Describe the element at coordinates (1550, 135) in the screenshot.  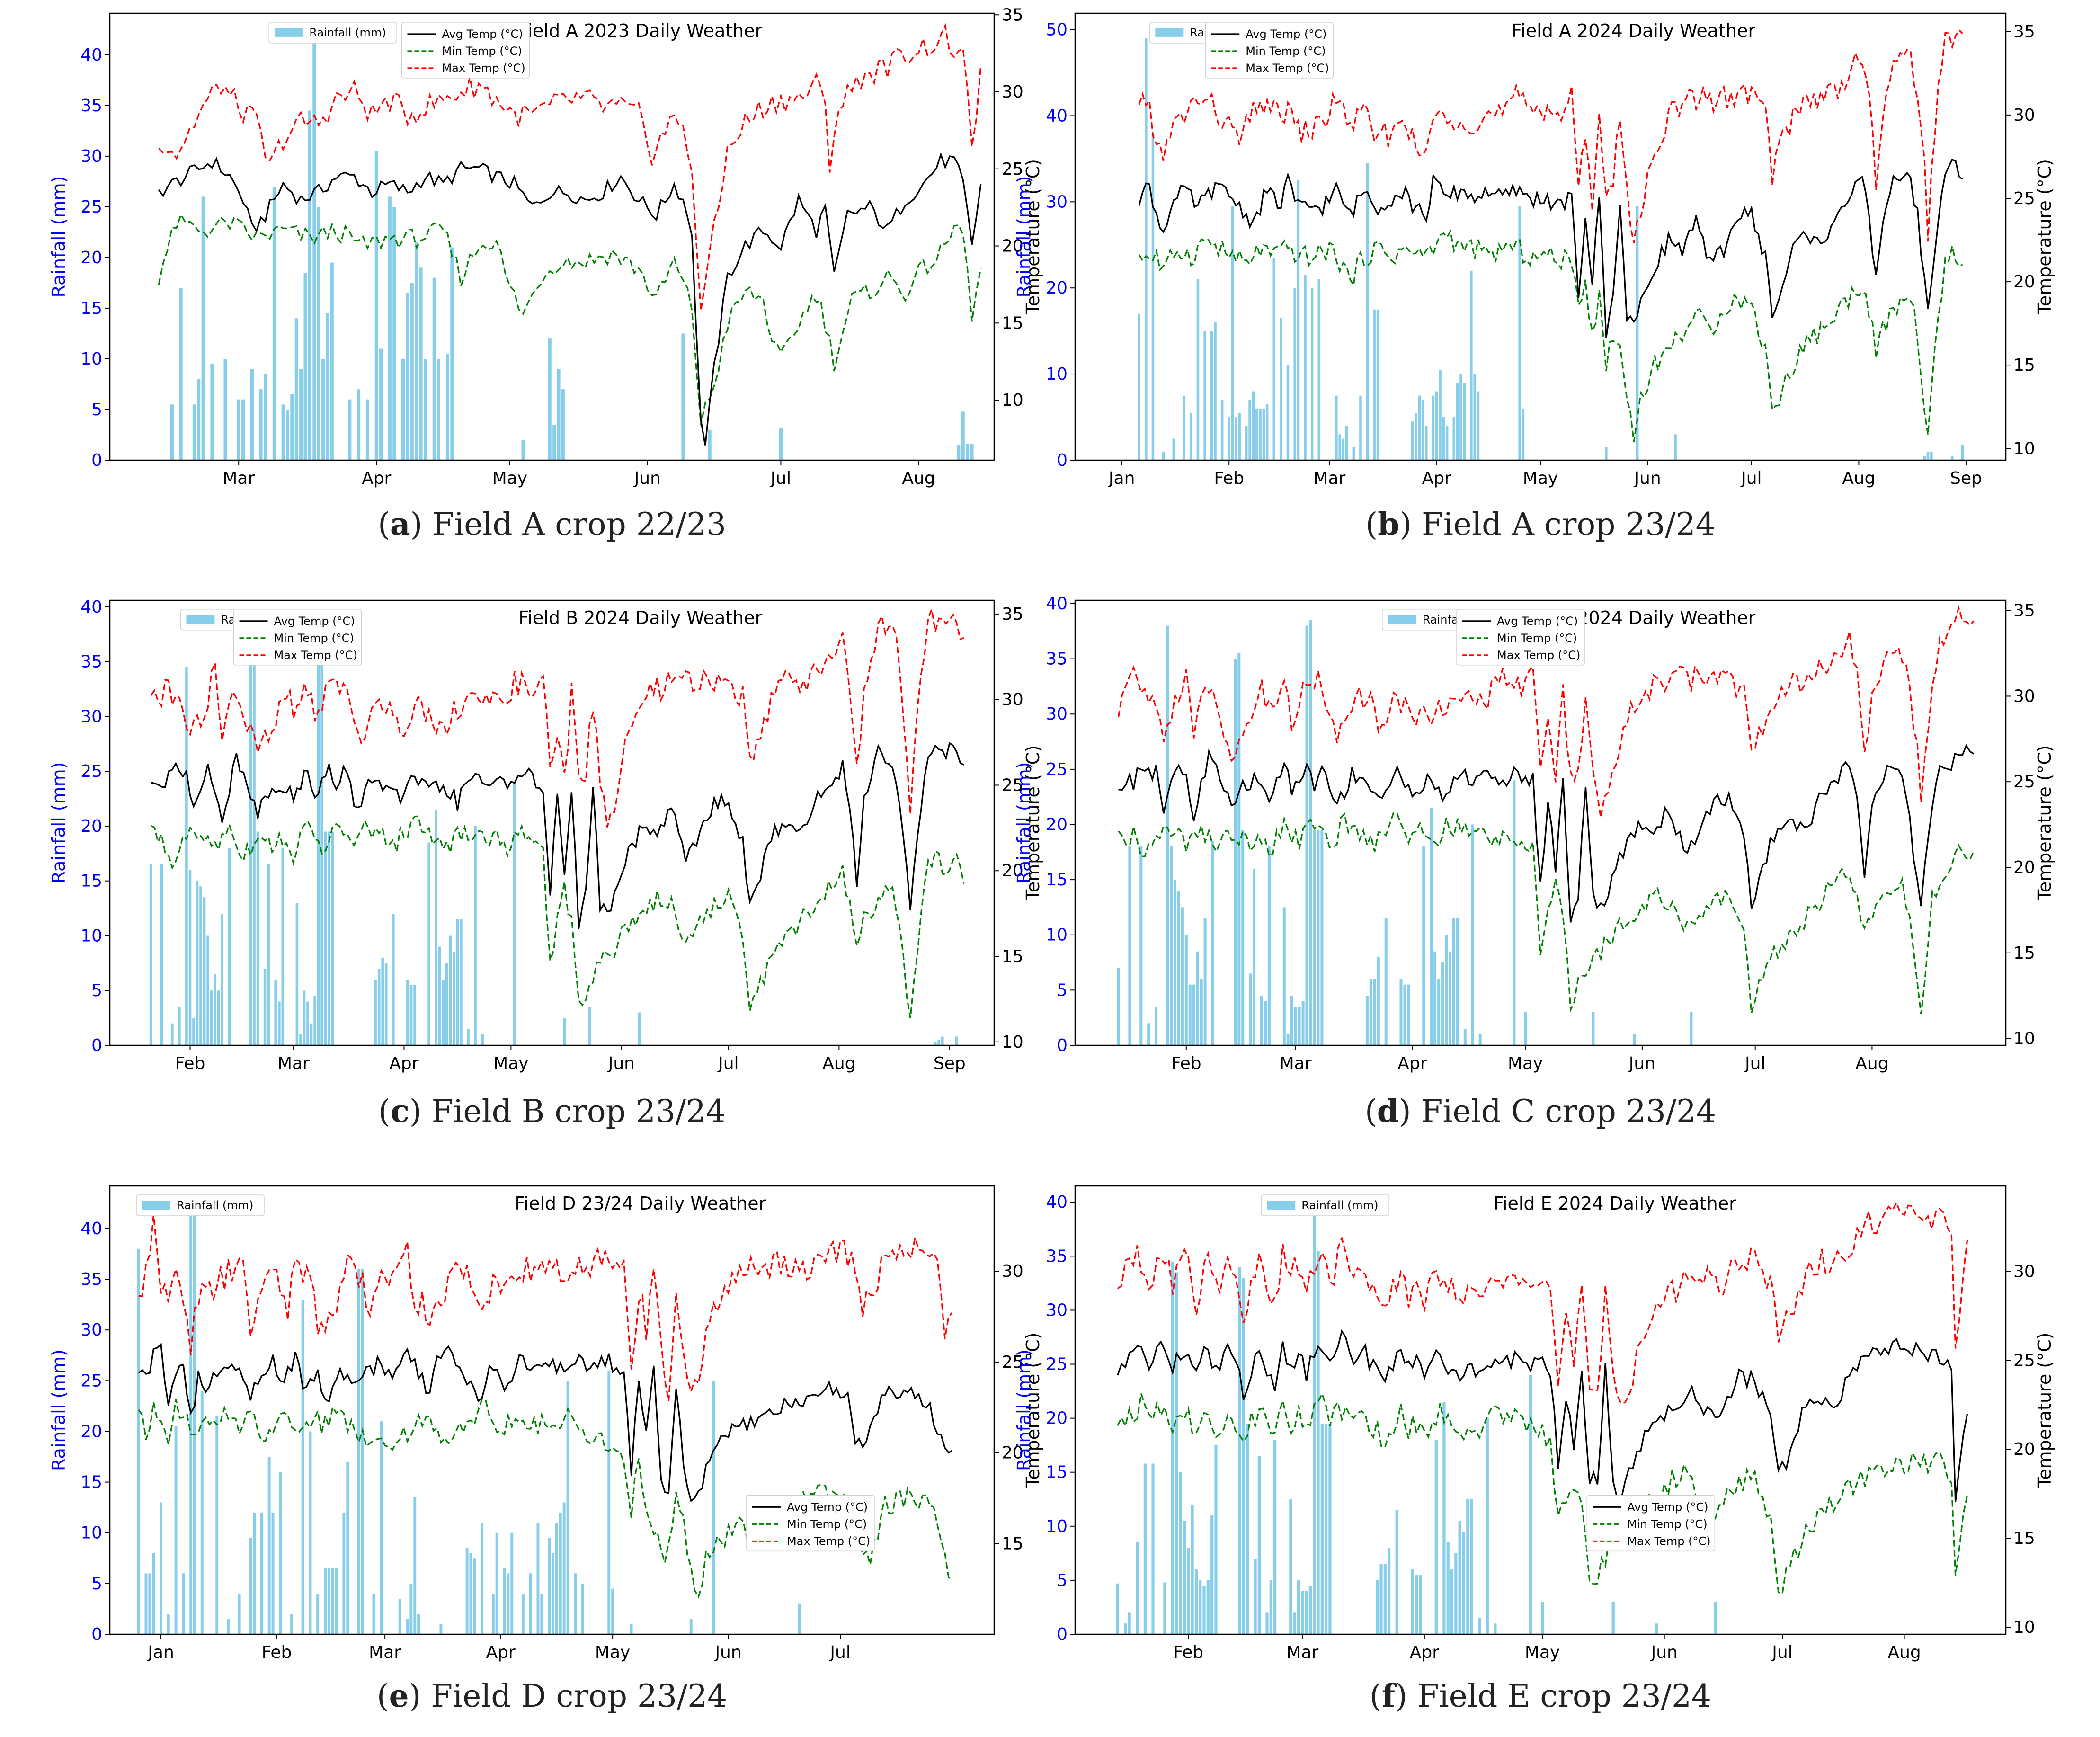
I see `max-temp-line` at that location.